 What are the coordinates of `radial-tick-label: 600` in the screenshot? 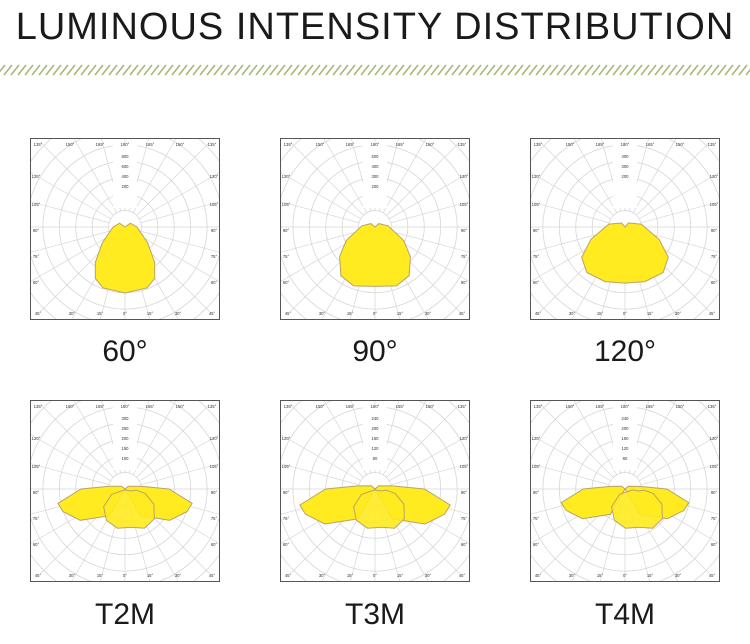 It's located at (126, 166).